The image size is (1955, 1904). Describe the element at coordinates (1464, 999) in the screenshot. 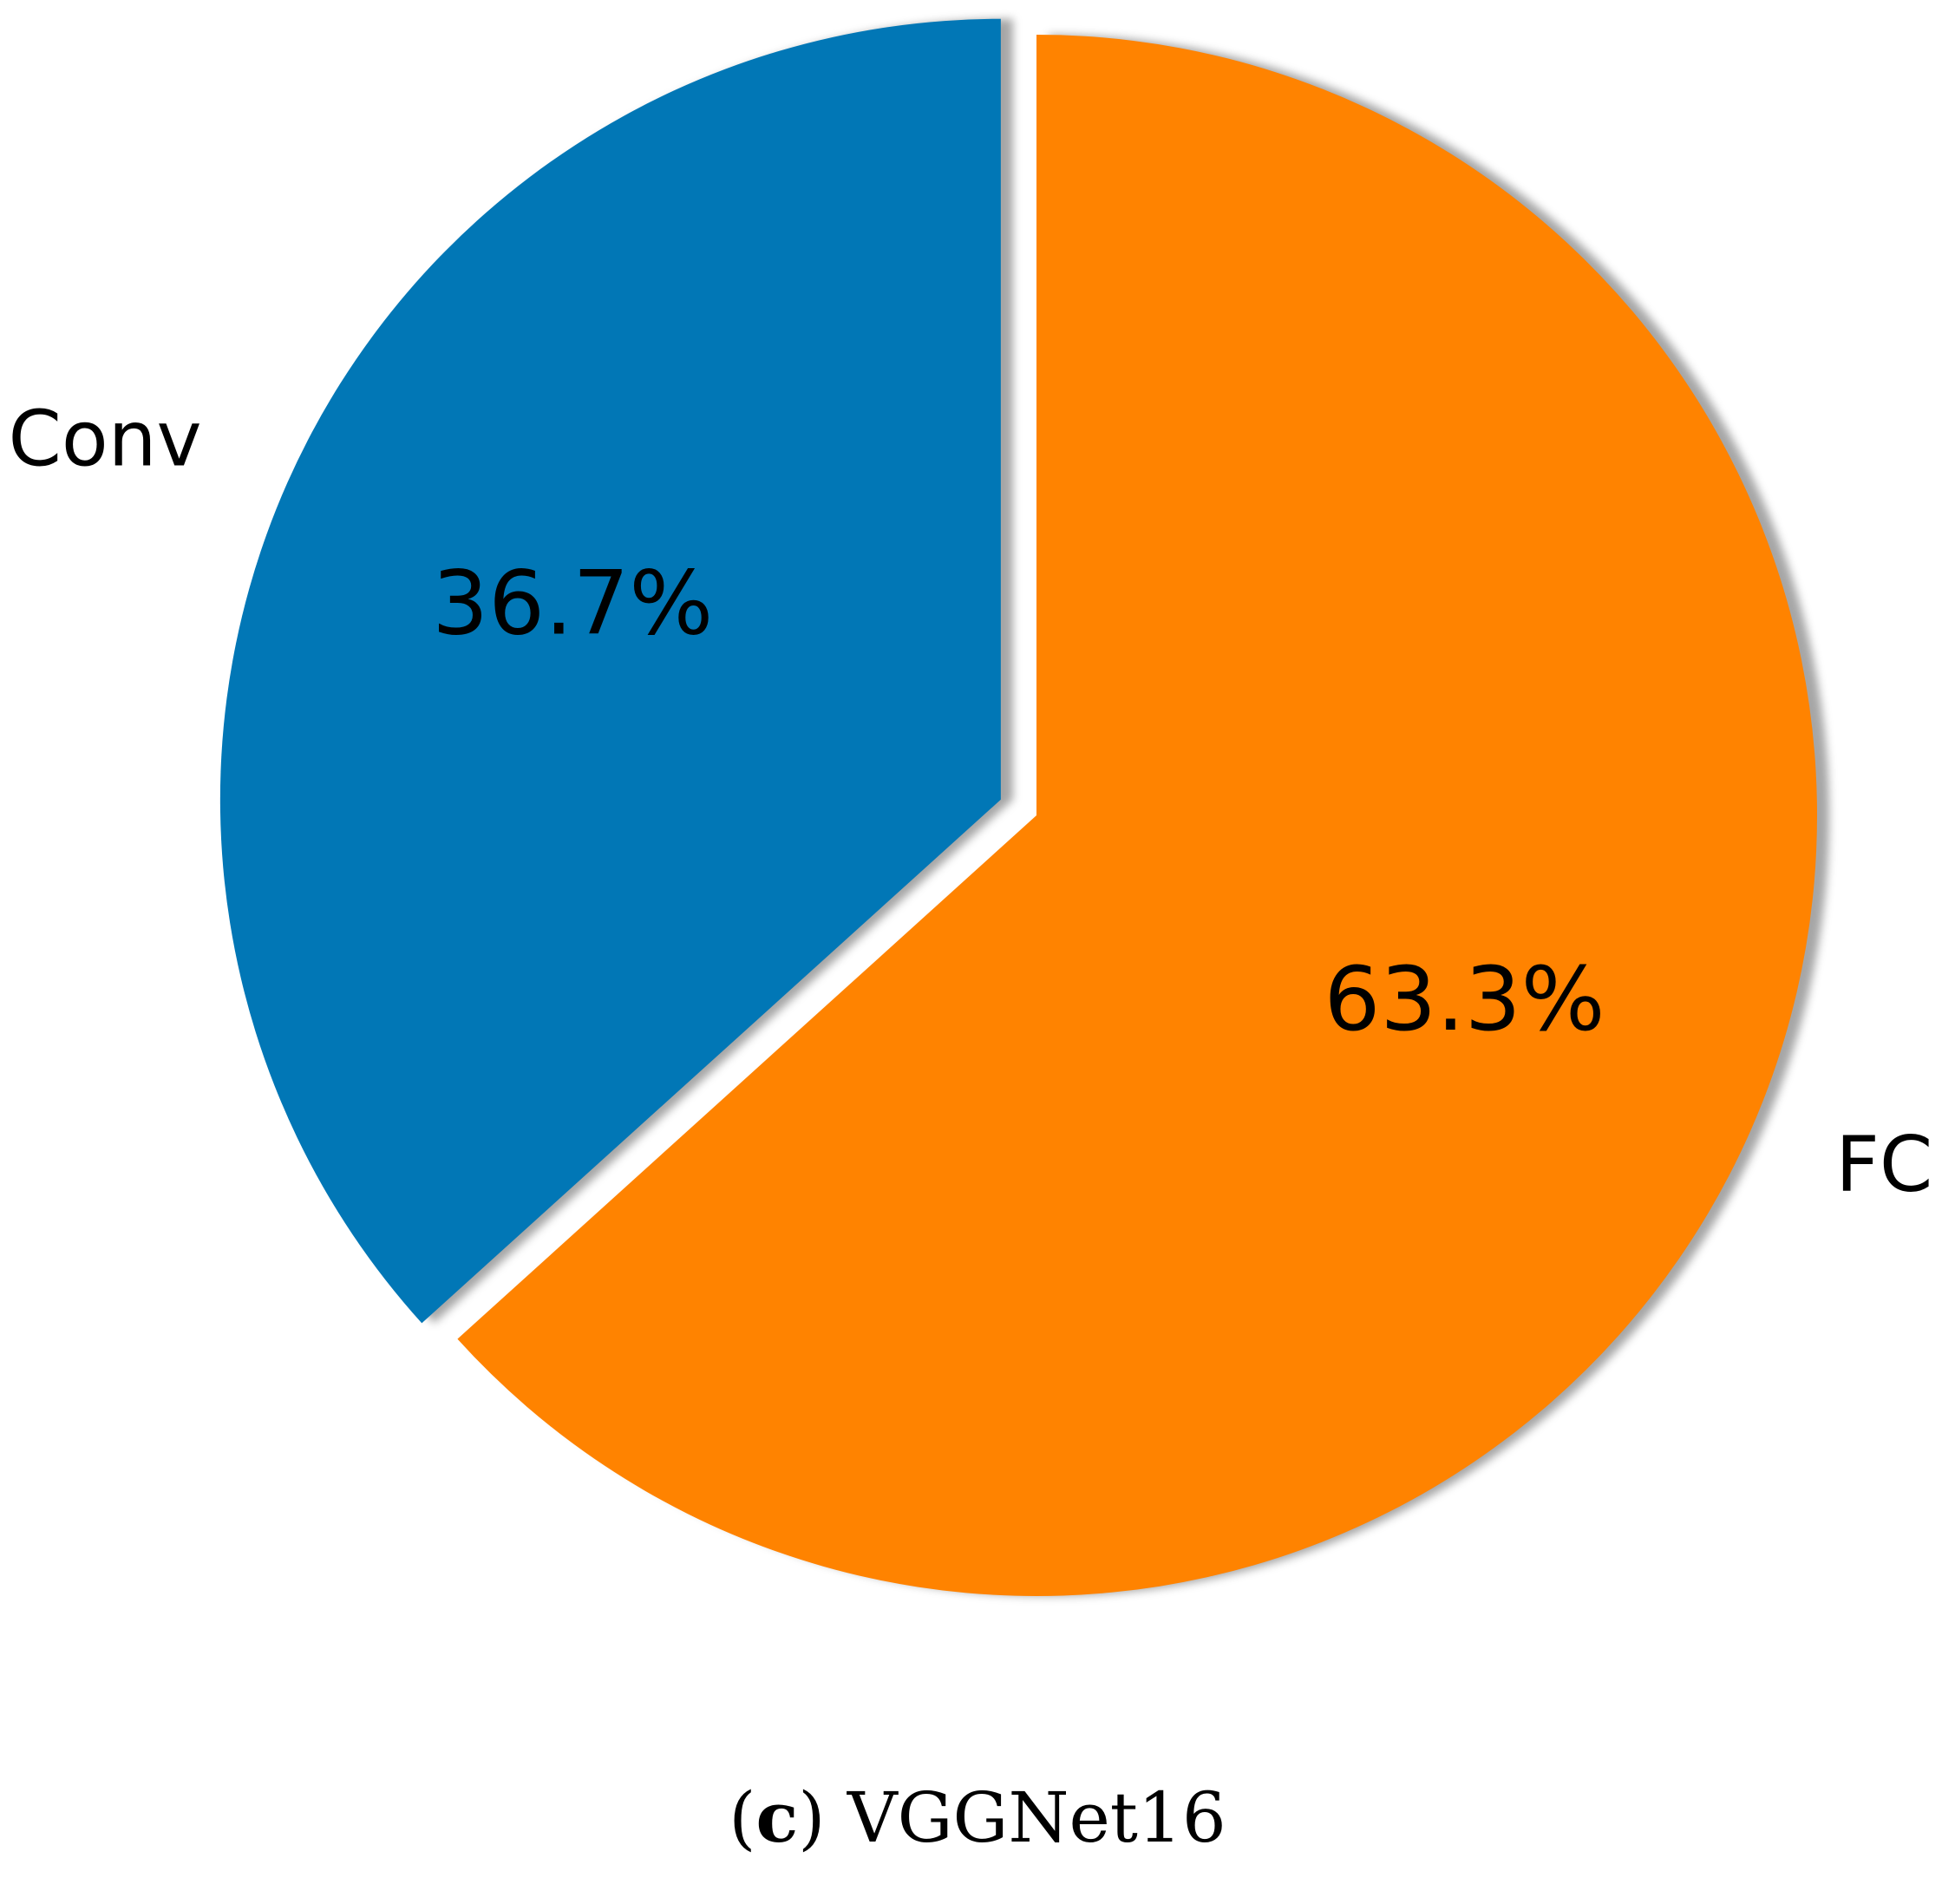

I see `value-label-fc: 63.3%` at that location.